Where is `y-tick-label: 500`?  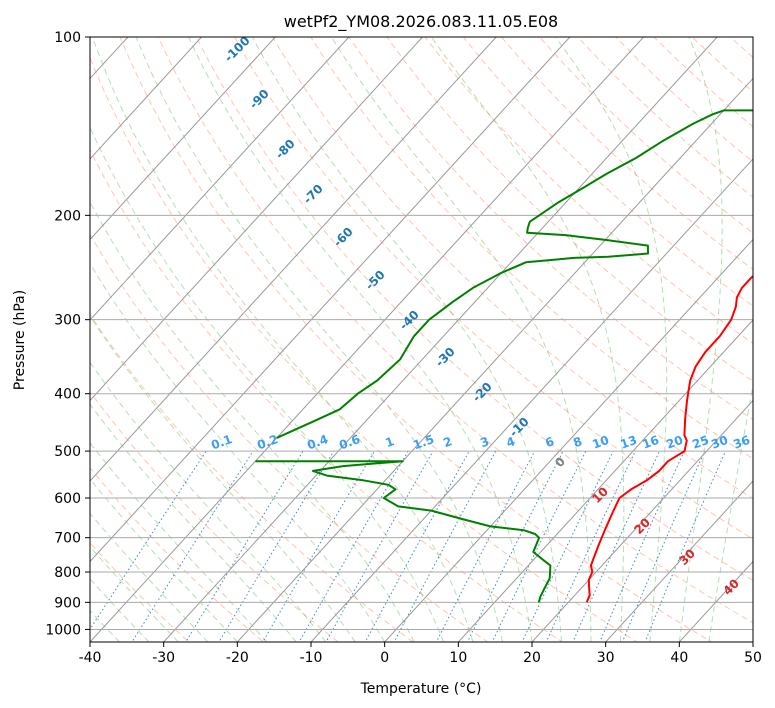 y-tick-label: 500 is located at coordinates (67, 452).